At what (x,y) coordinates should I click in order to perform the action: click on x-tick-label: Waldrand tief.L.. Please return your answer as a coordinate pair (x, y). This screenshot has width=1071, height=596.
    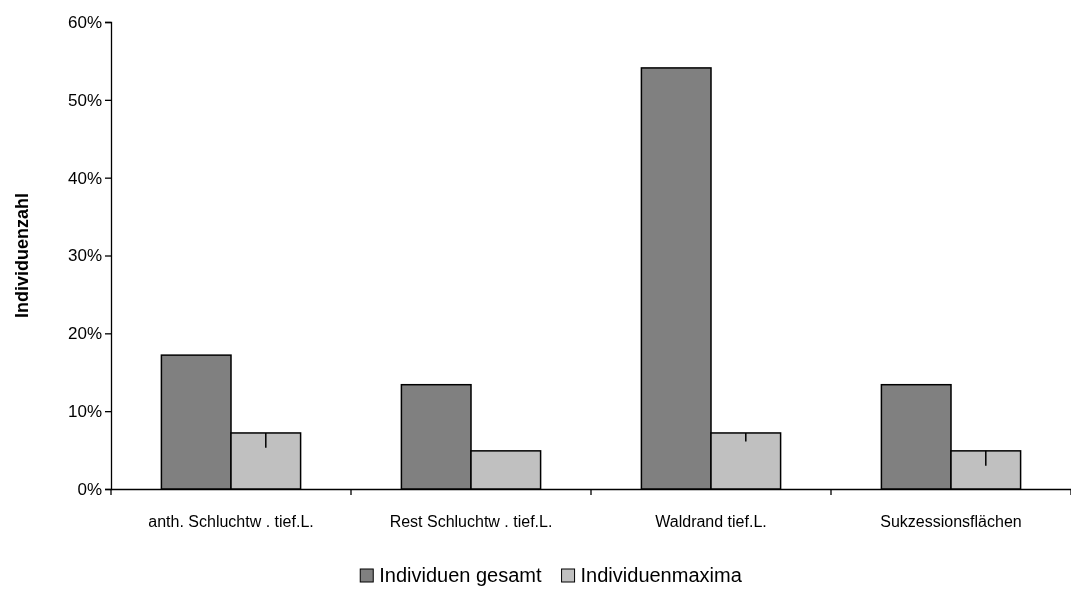
    Looking at the image, I should click on (711, 522).